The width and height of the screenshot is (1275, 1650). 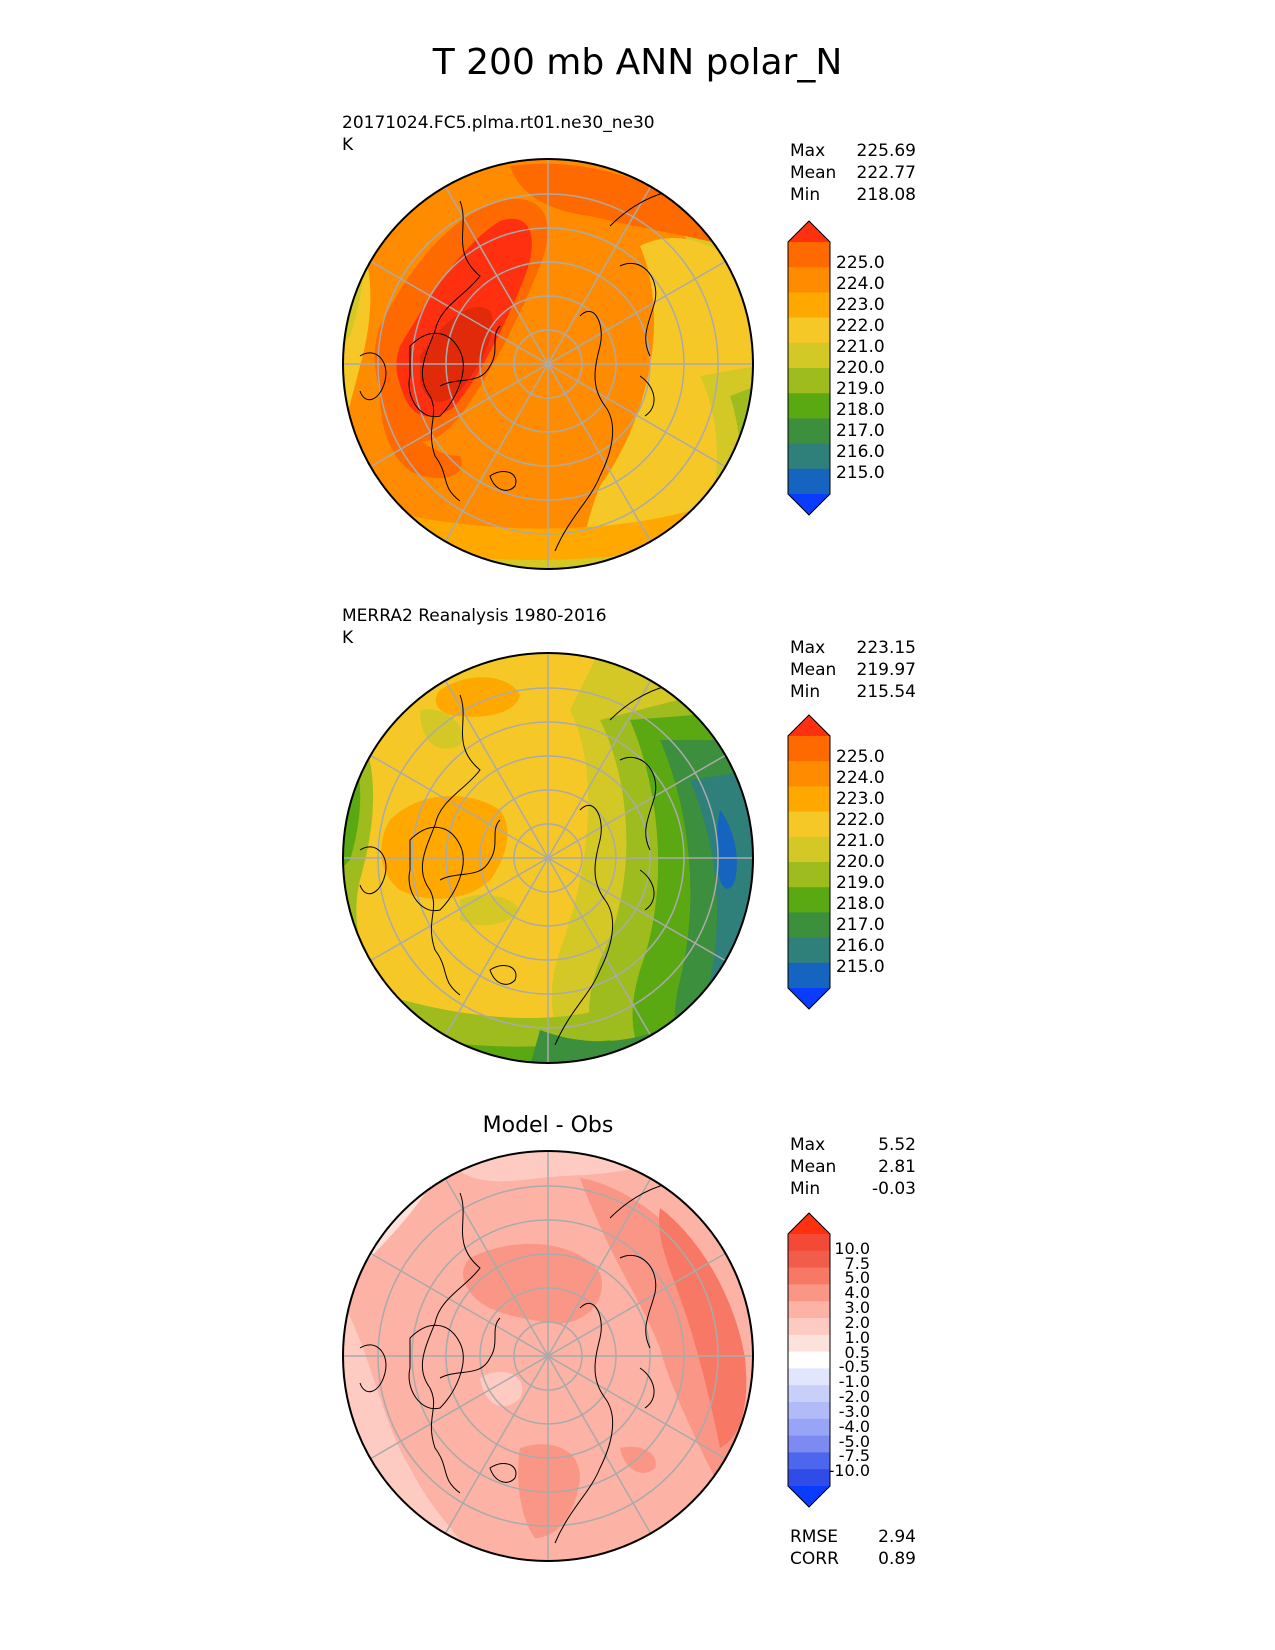 What do you see at coordinates (548, 858) in the screenshot?
I see `panel2-polar-map` at bounding box center [548, 858].